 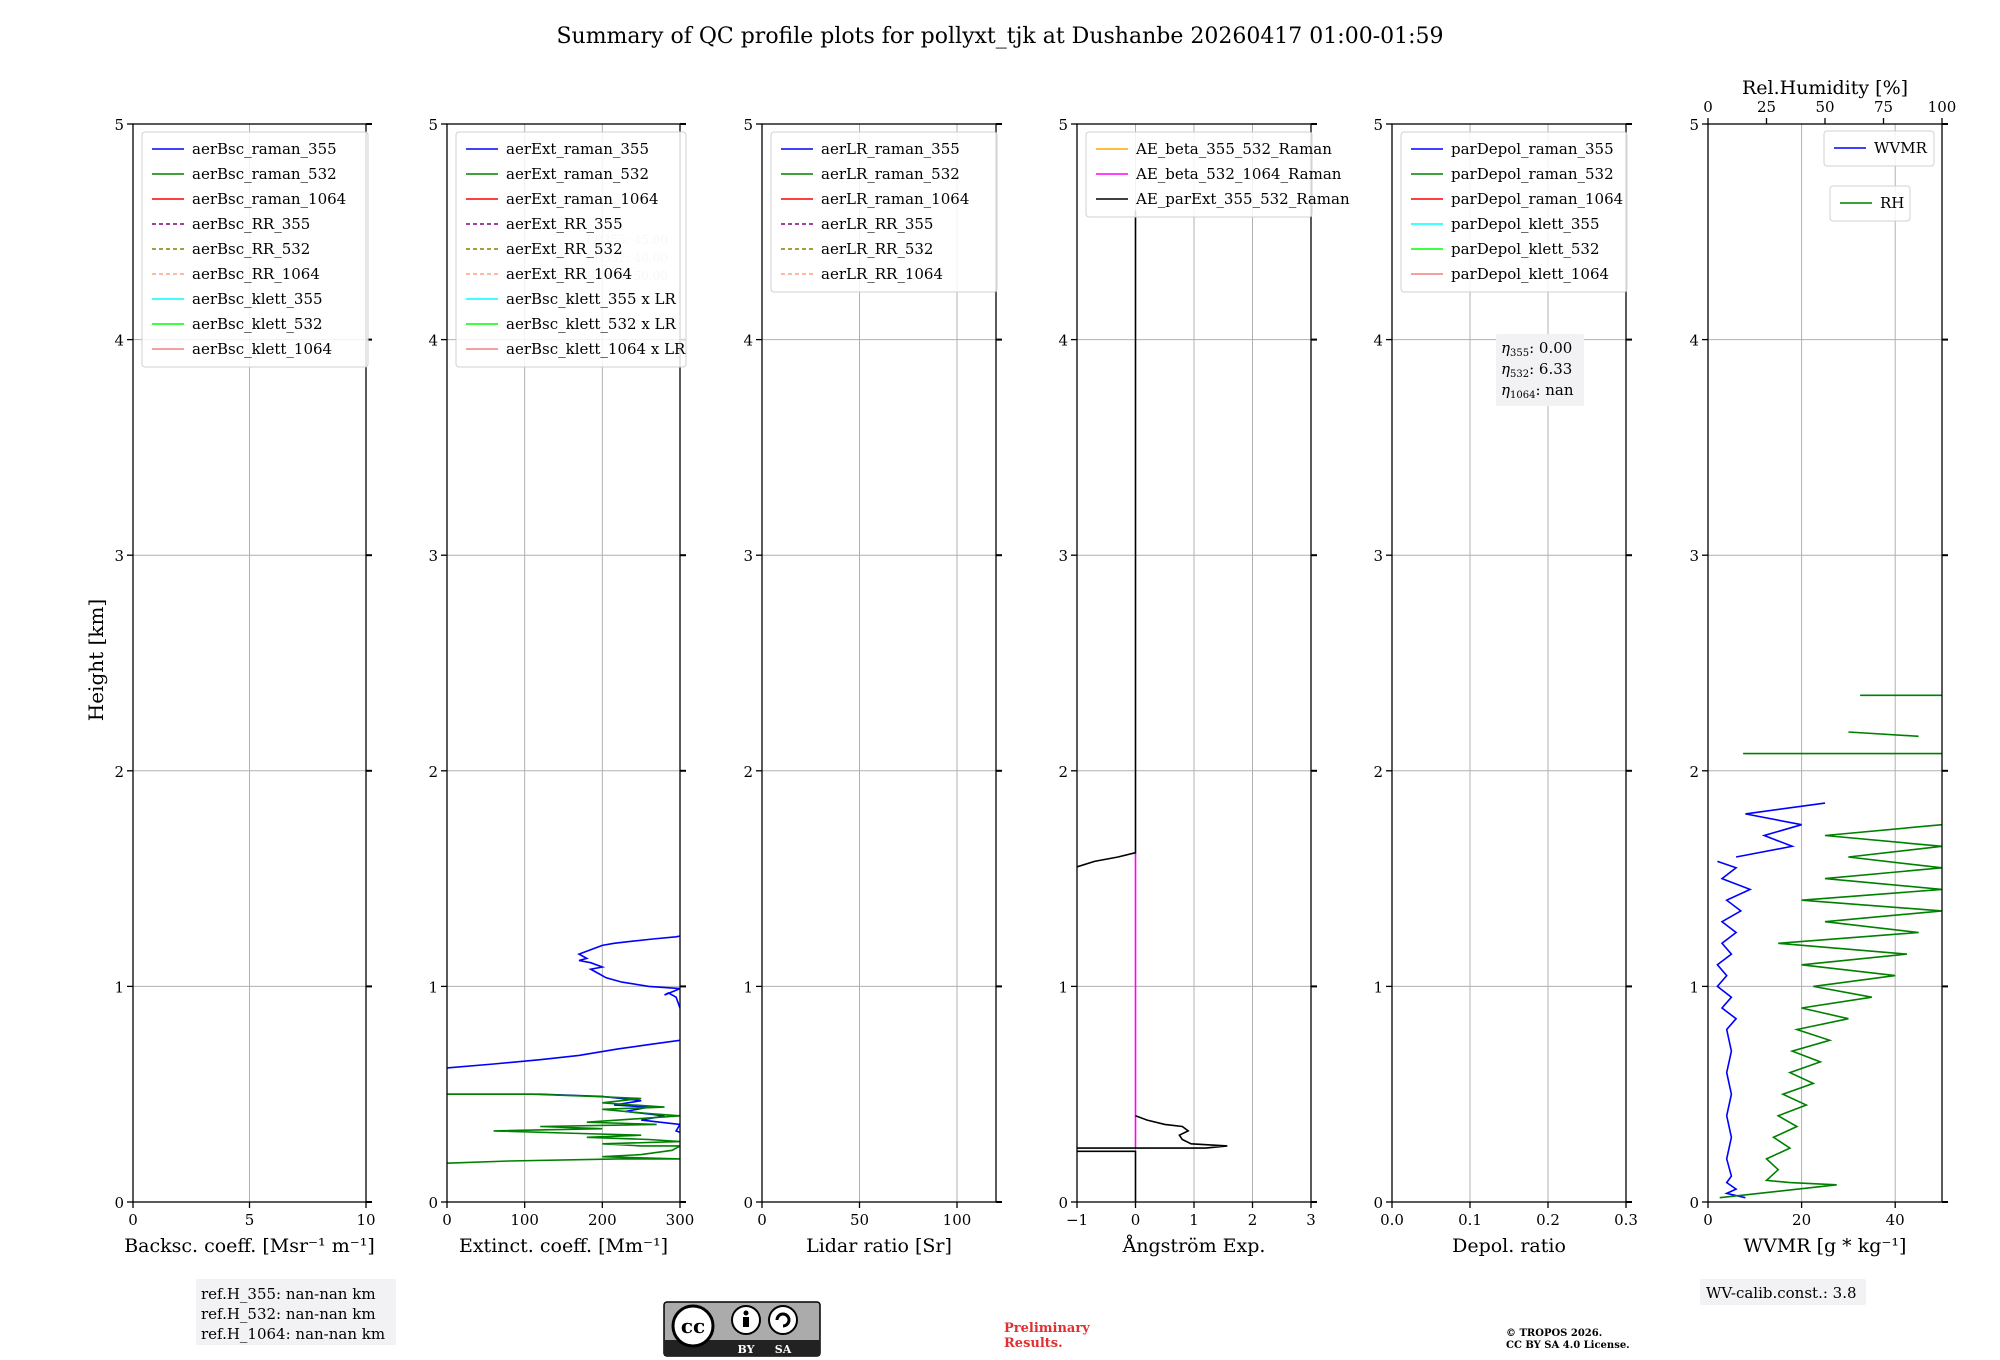 I want to click on copyright-line-1: © TROPOS 2026., so click(x=1554, y=1333).